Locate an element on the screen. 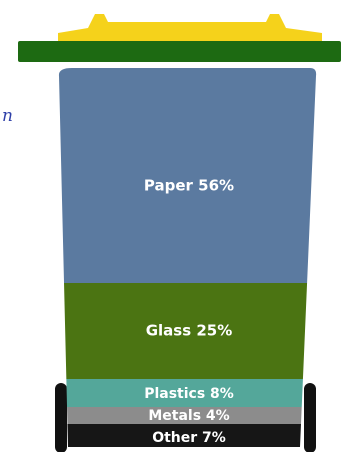 This screenshot has width=358, height=452. bin-lid is located at coordinates (190, 28).